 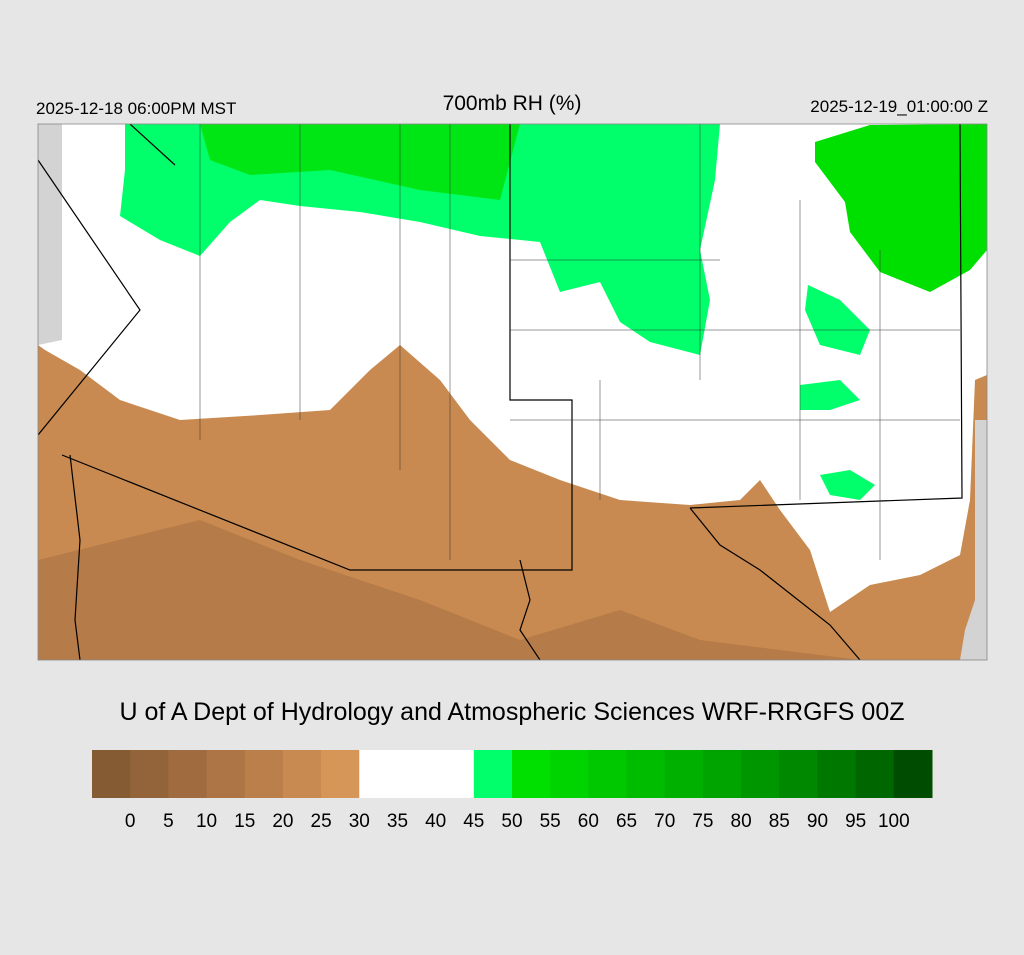 I want to click on colorbar-label: 15, so click(x=244, y=821).